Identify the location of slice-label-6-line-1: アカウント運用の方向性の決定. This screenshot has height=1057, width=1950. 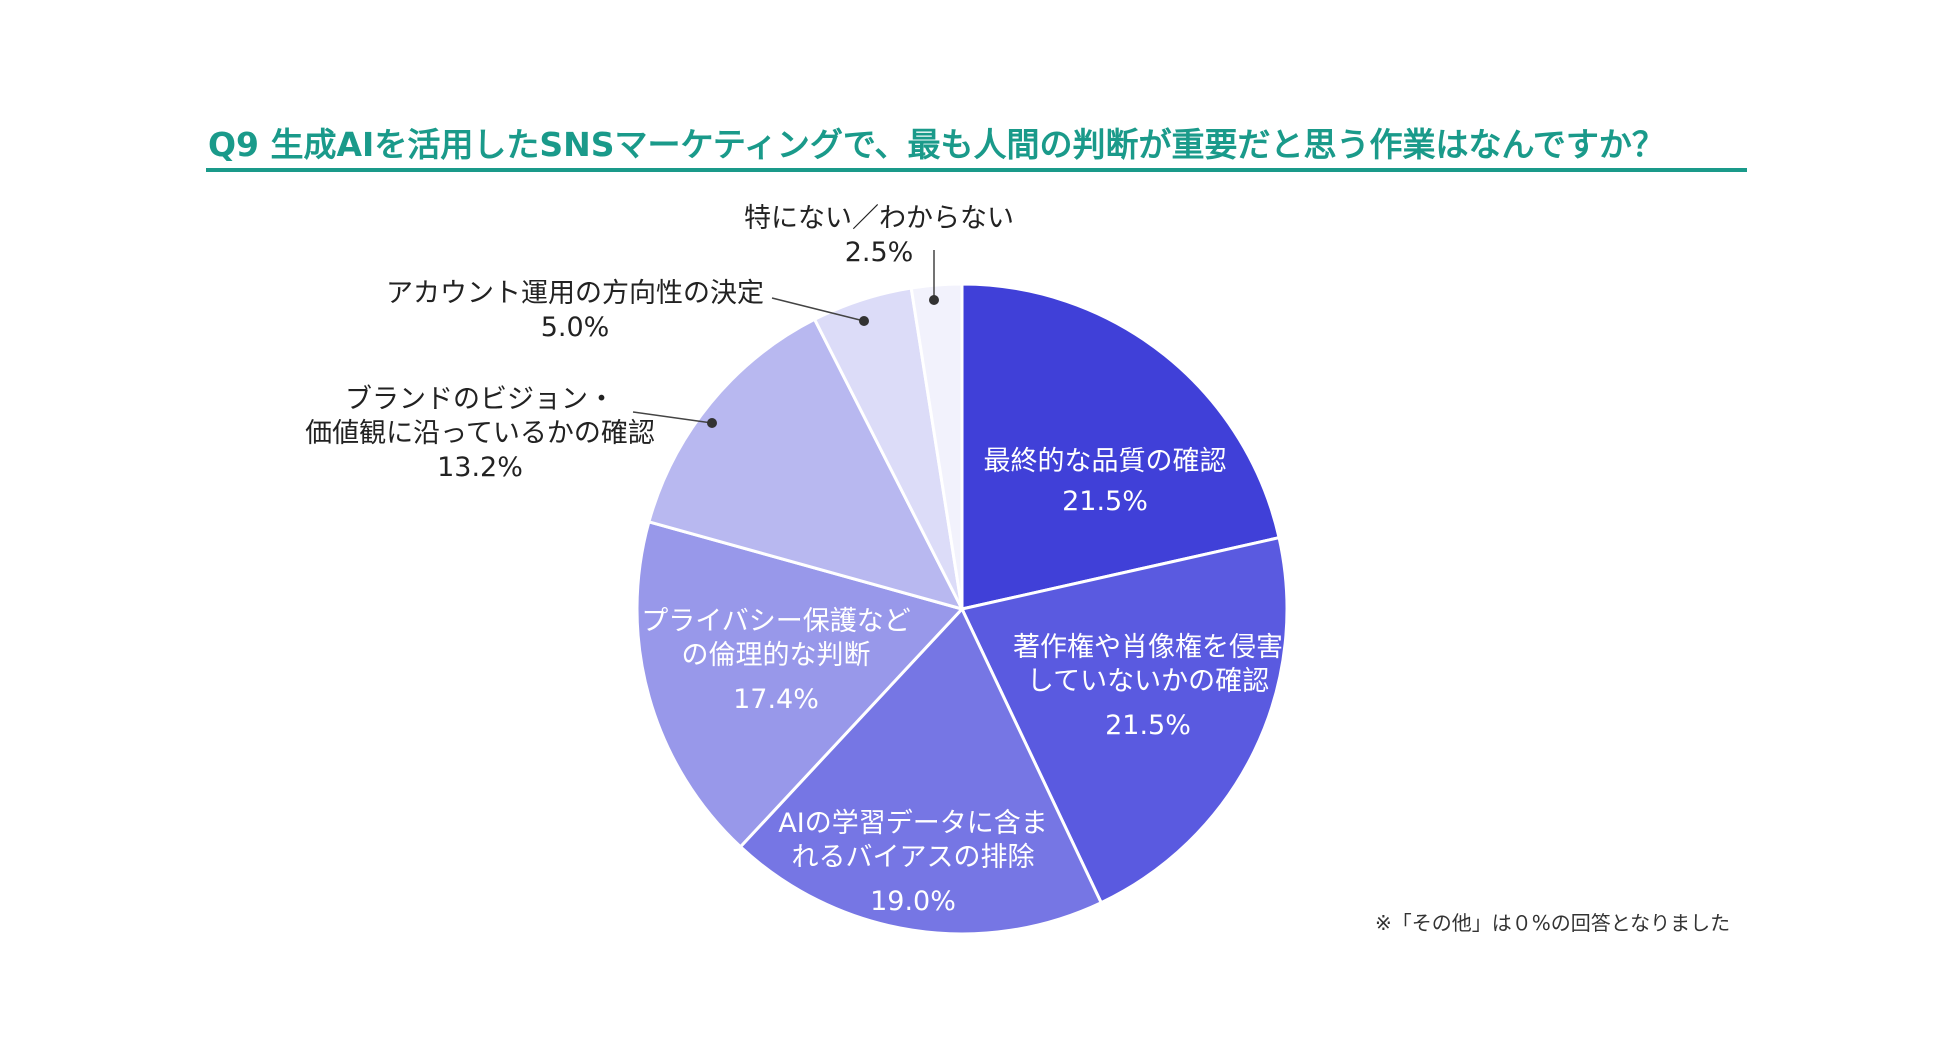
(575, 293).